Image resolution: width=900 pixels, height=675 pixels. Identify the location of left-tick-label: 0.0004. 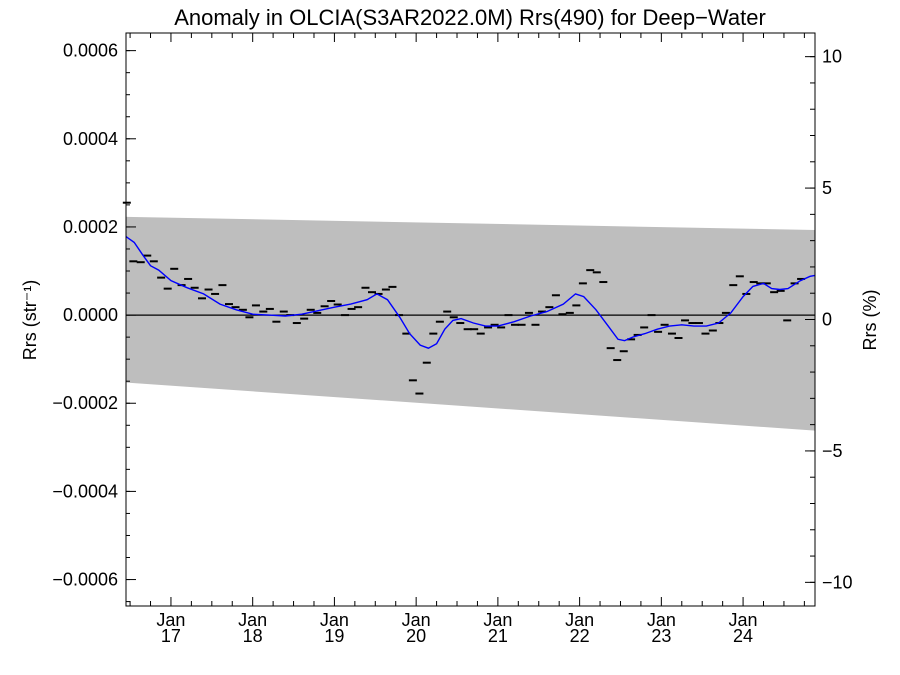
(90, 139).